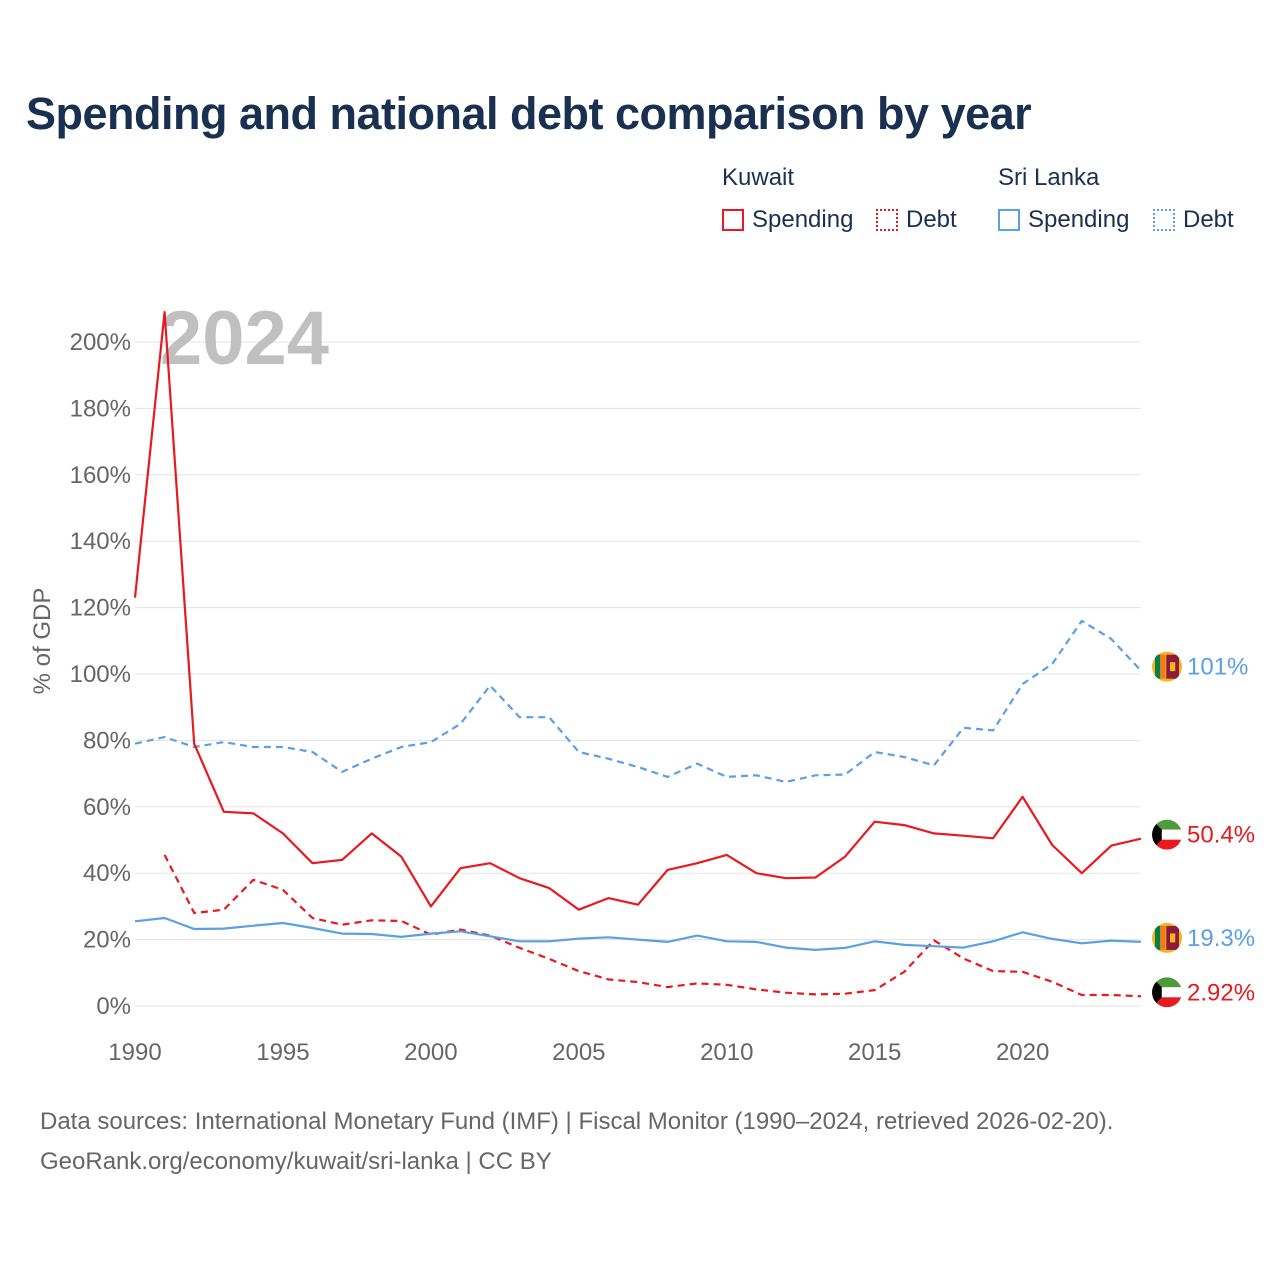 The image size is (1280, 1280). I want to click on x-axis: 1990 1995 2000 2005 2010 2015 2020, so click(578, 1052).